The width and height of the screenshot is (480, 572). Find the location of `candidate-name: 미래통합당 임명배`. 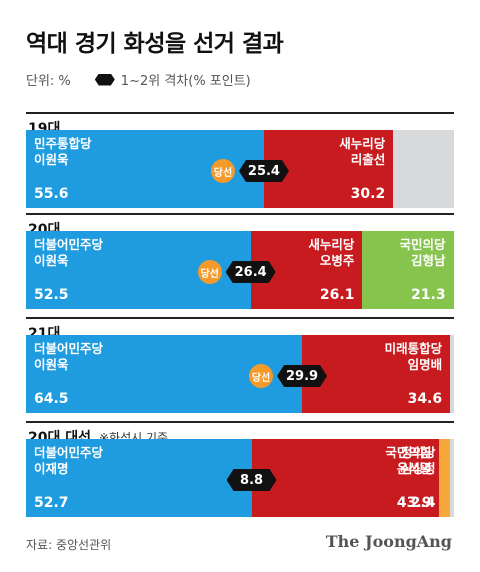

candidate-name: 미래통합당 임명배 is located at coordinates (414, 357).